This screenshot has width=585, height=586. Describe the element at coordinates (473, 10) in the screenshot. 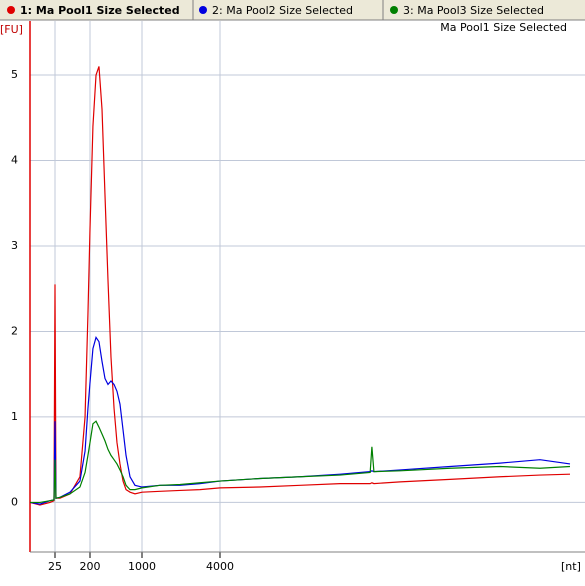

I see `legend-label: 3: Ma Pool3 Size Selected` at that location.